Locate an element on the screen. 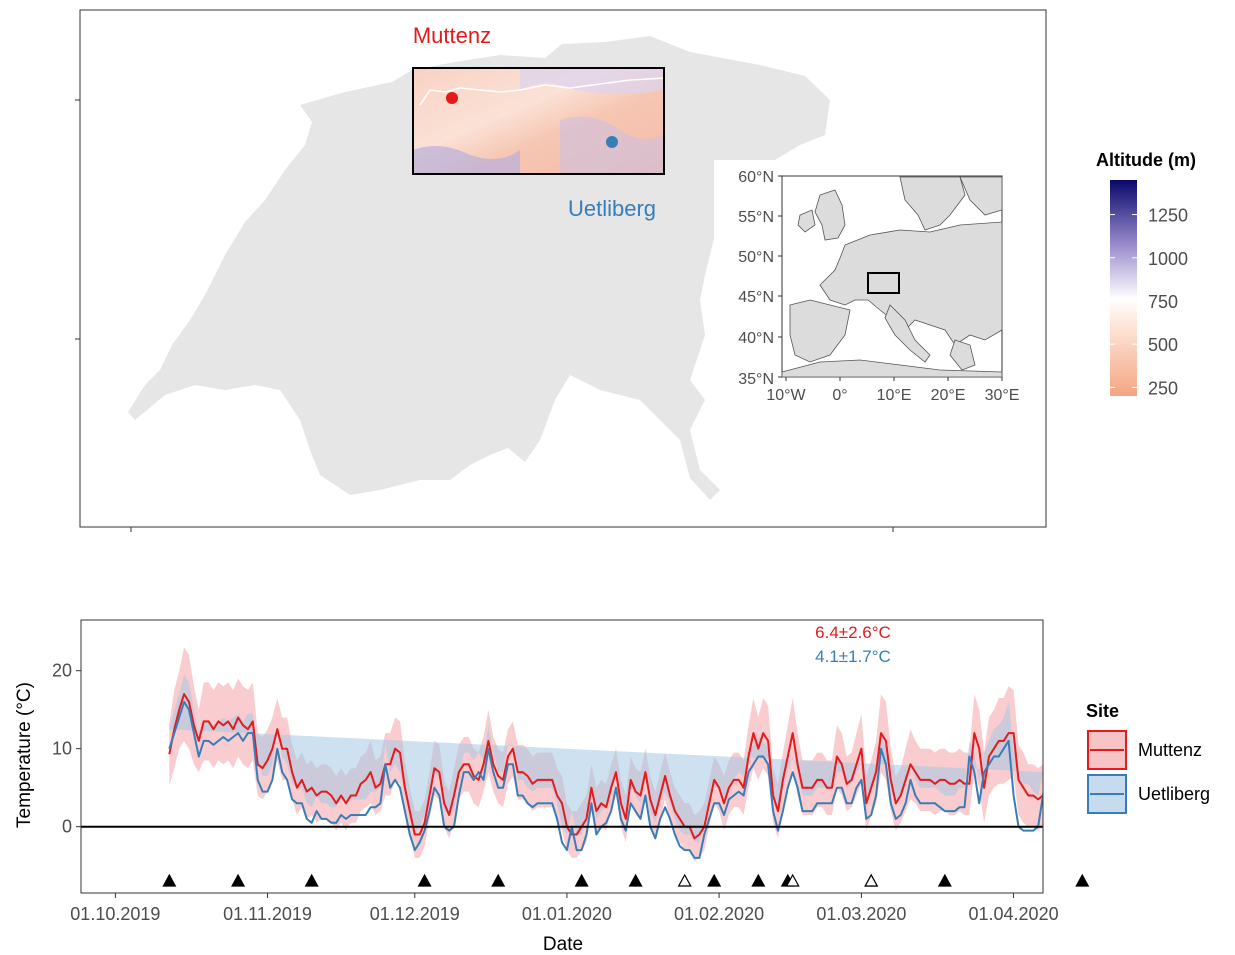 This screenshot has height=955, width=1235. band-uetliberg is located at coordinates (606, 758).